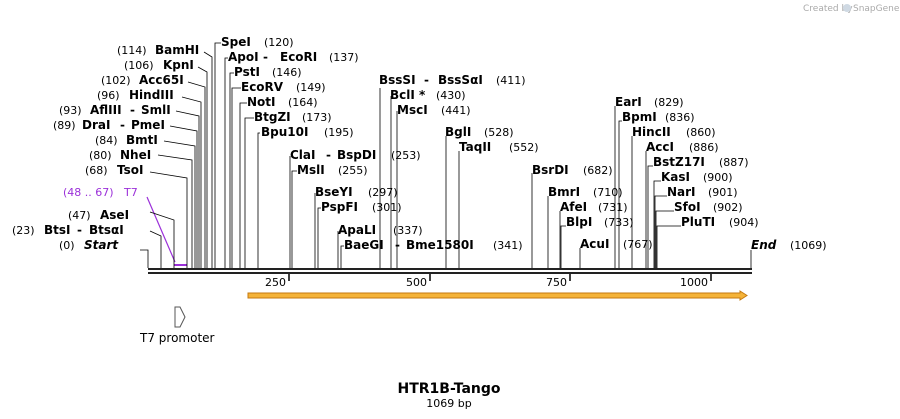 Image resolution: width=900 pixels, height=419 pixels. Describe the element at coordinates (428, 95) in the screenshot. I see `site-bcli: BclI * (430)` at that location.